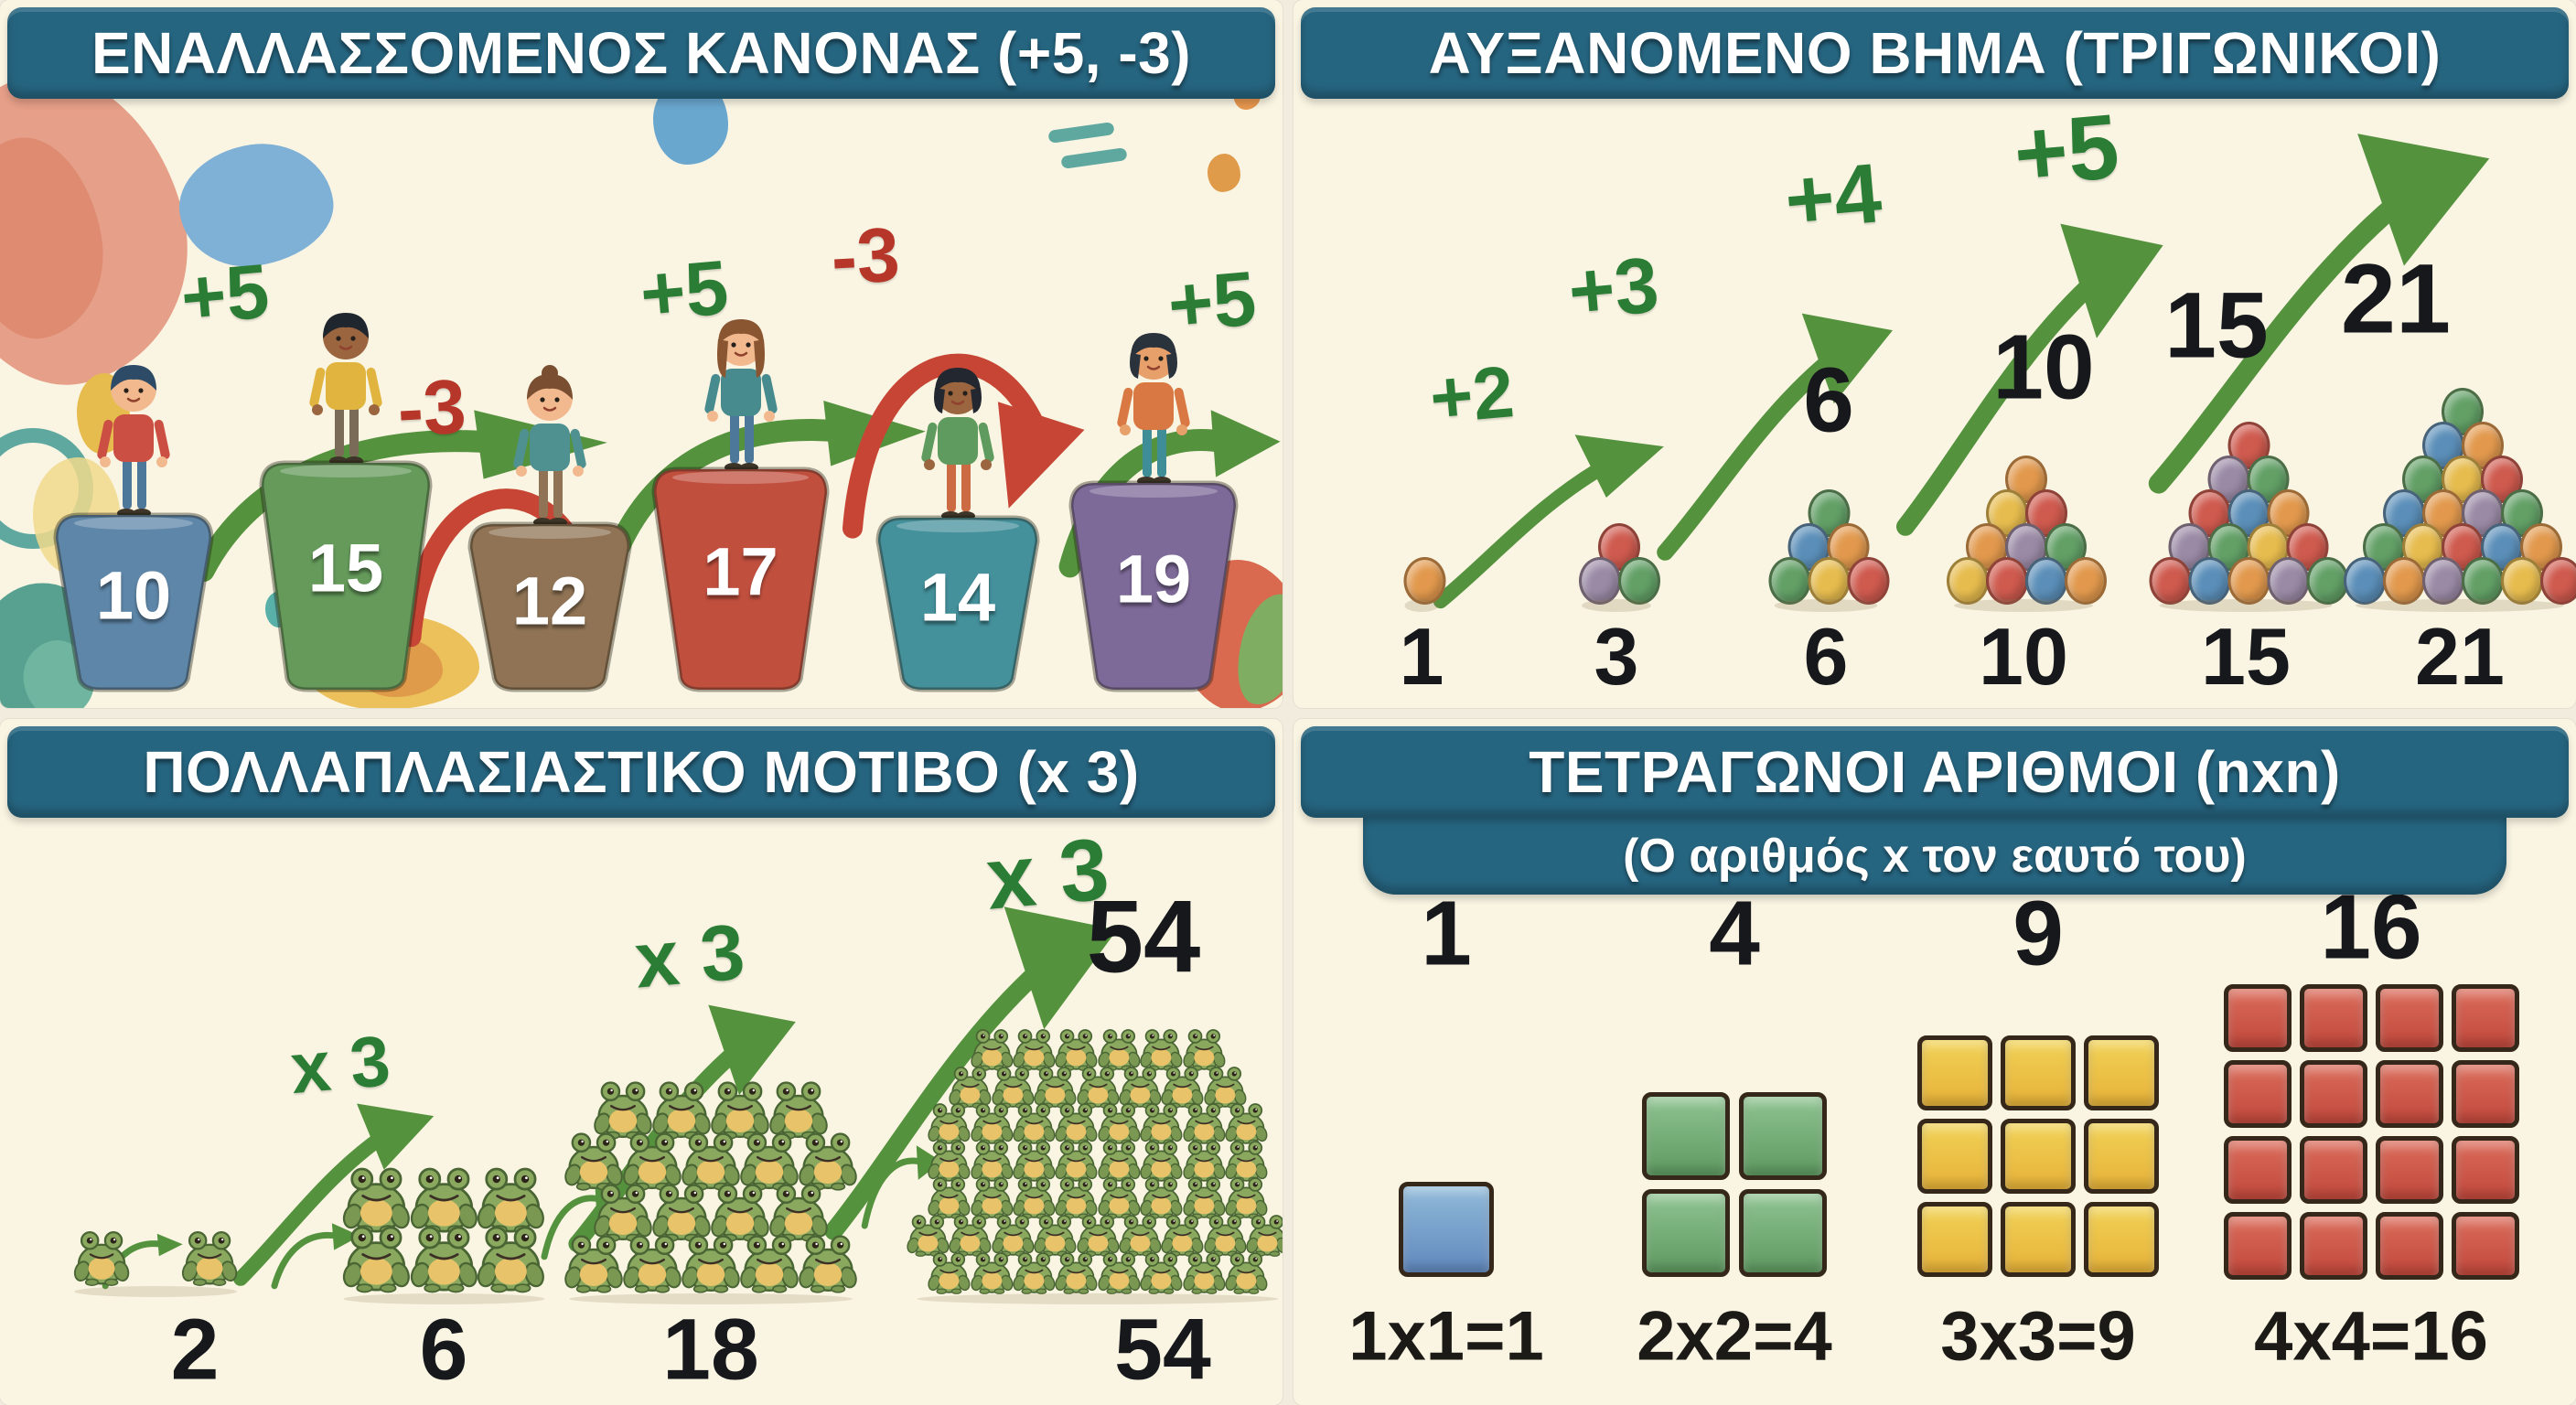  I want to click on square-equation: 3x3=9, so click(2038, 1337).